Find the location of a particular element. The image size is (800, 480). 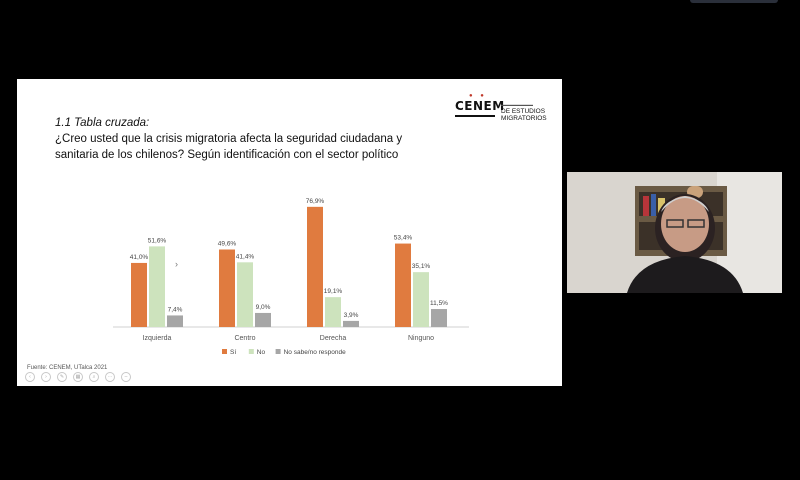

logo-line-1: DE ESTUDIOS is located at coordinates (523, 111).